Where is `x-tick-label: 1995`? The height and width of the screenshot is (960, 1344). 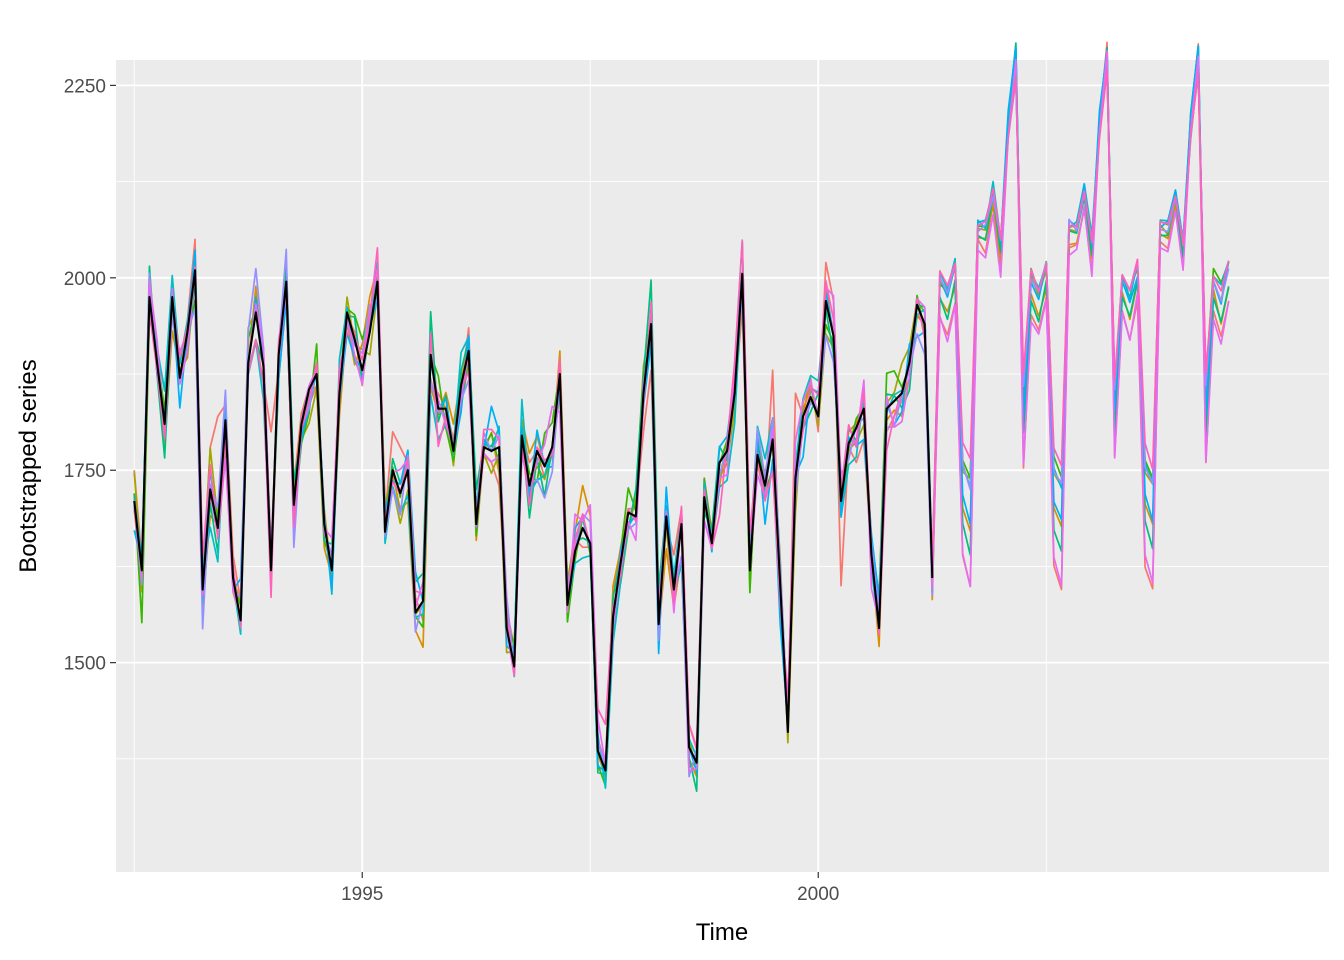
x-tick-label: 1995 is located at coordinates (362, 894).